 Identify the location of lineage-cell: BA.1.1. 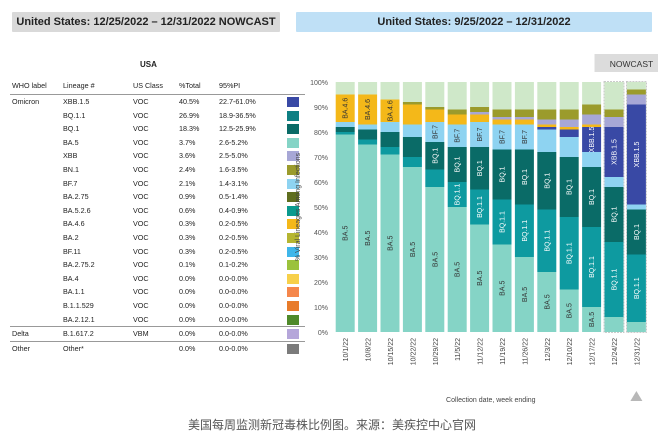
(74, 292).